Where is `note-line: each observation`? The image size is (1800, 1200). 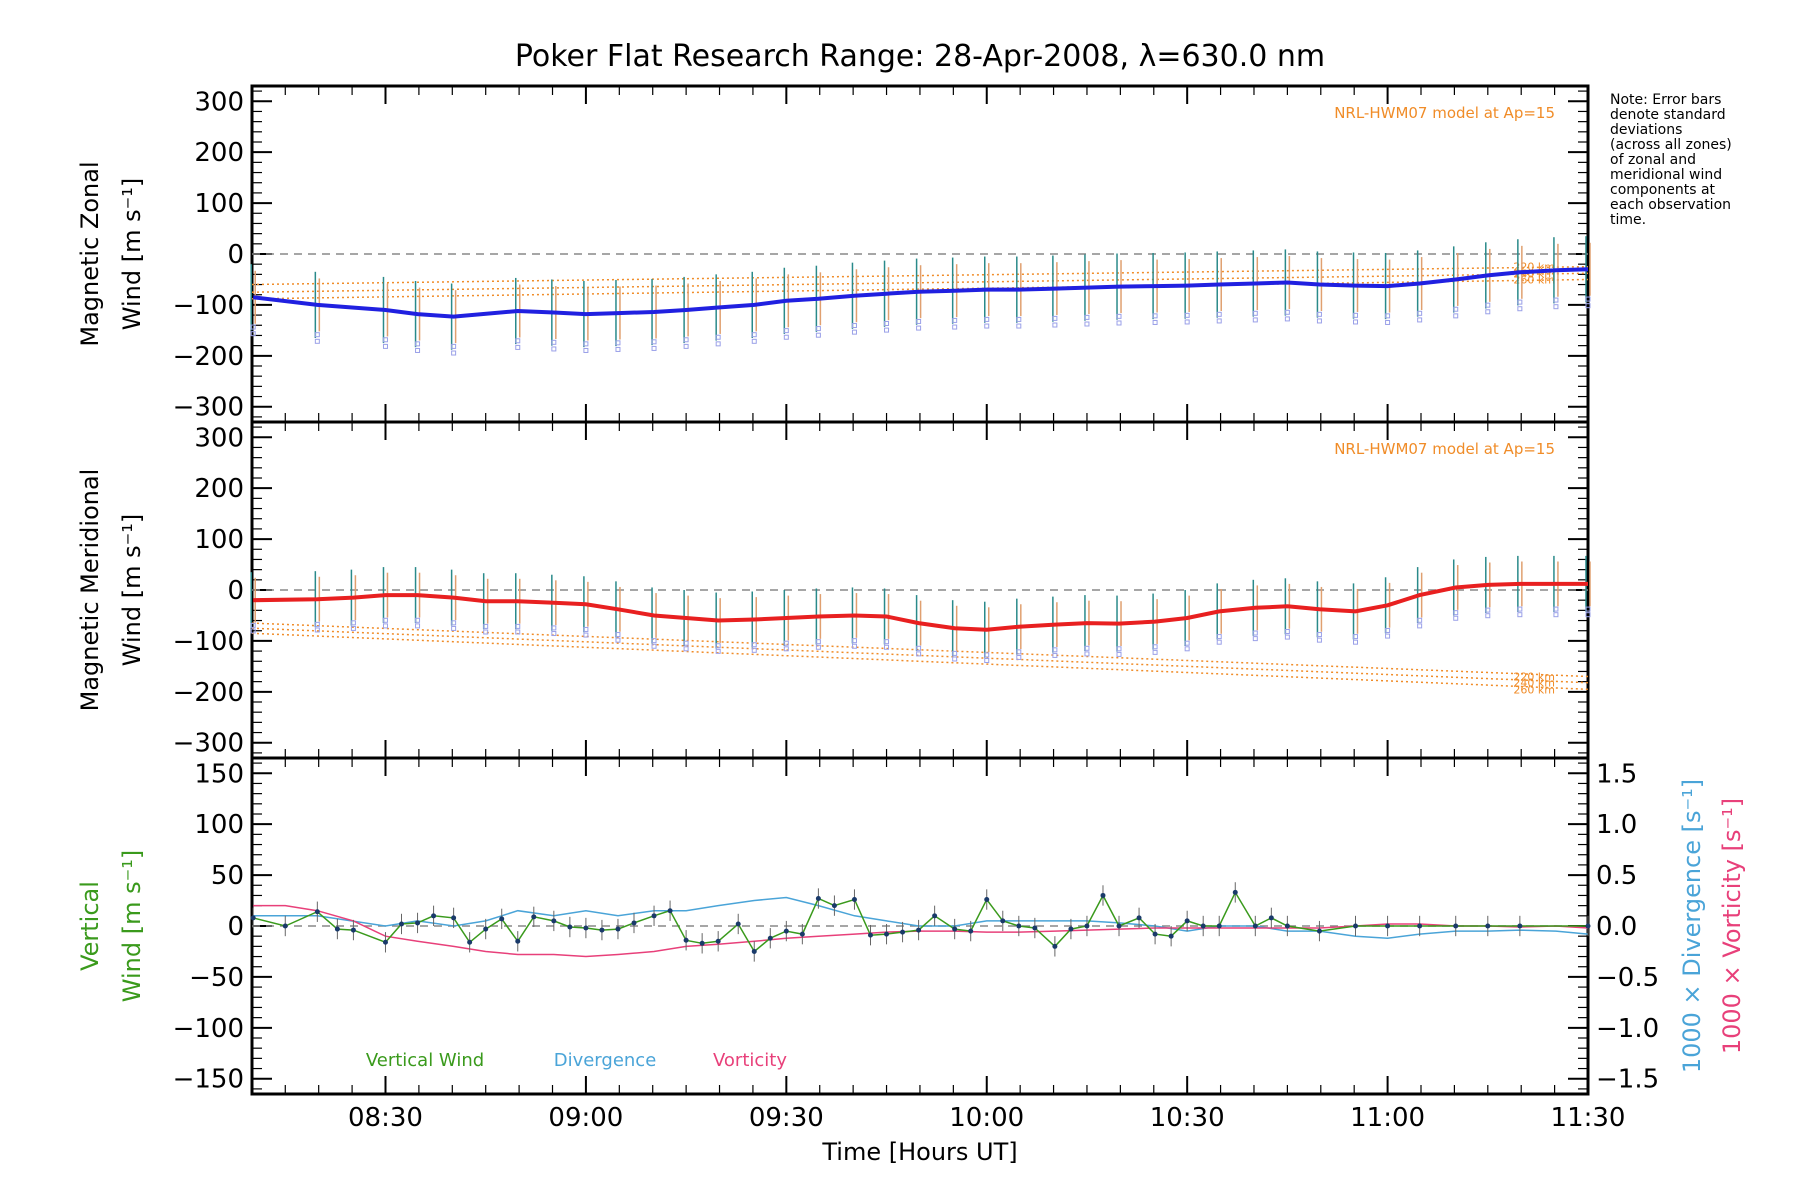 note-line: each observation is located at coordinates (1670, 205).